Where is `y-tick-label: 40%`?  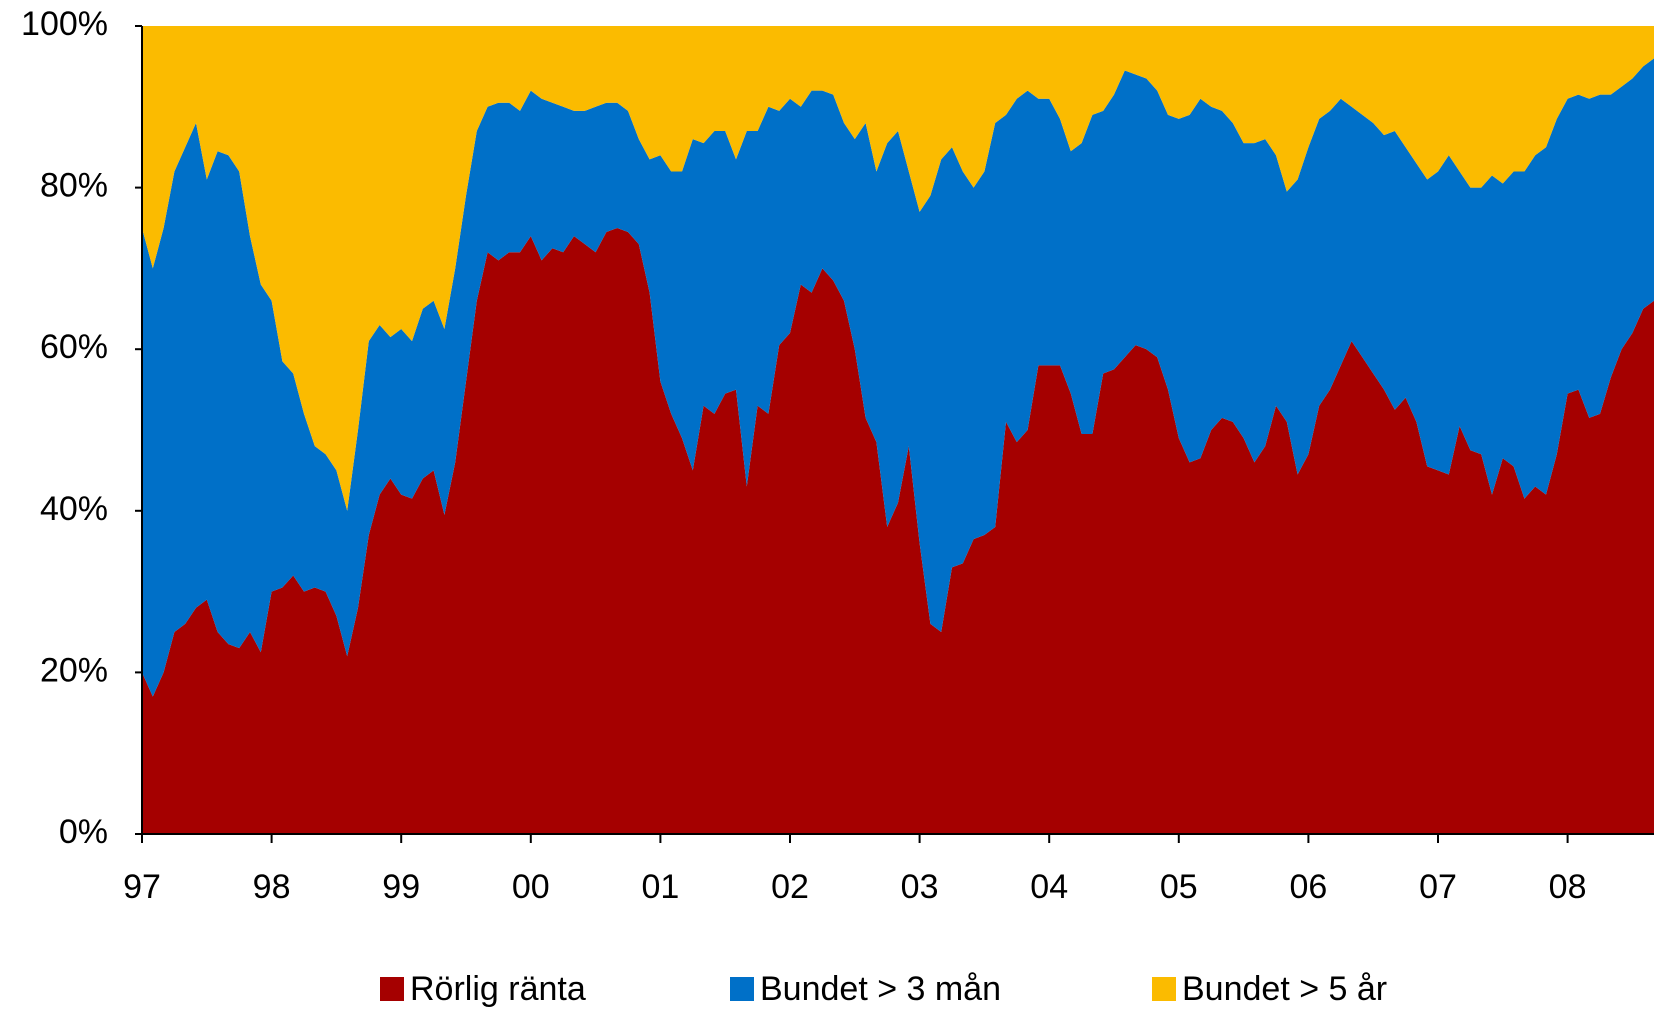
y-tick-label: 40% is located at coordinates (74, 509).